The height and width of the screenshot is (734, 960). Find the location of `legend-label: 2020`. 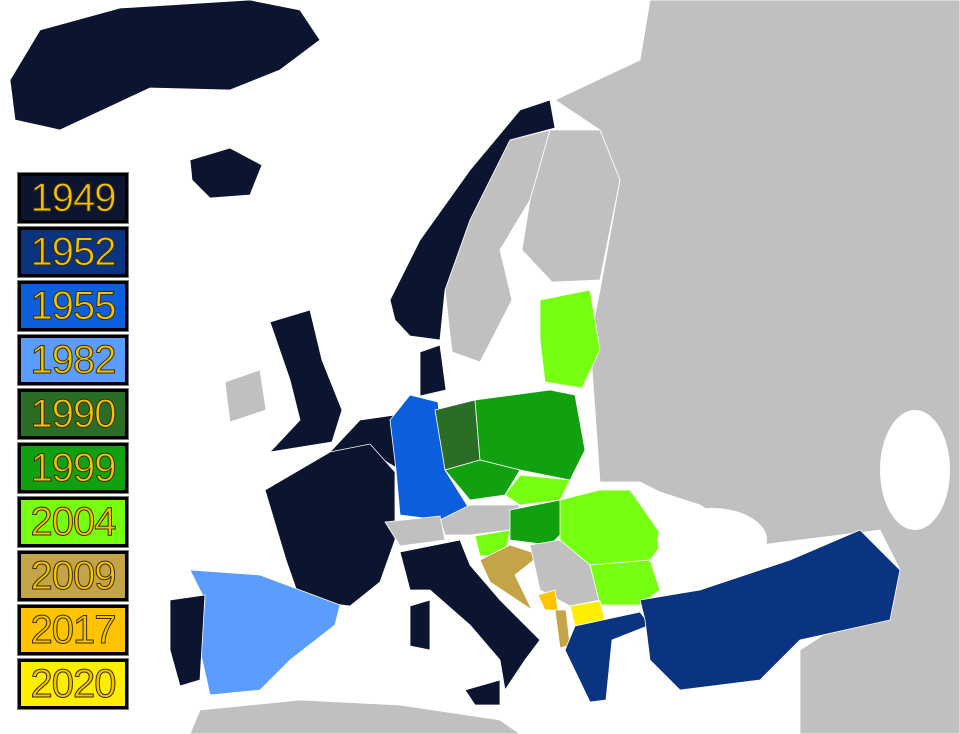

legend-label: 2020 is located at coordinates (73, 683).